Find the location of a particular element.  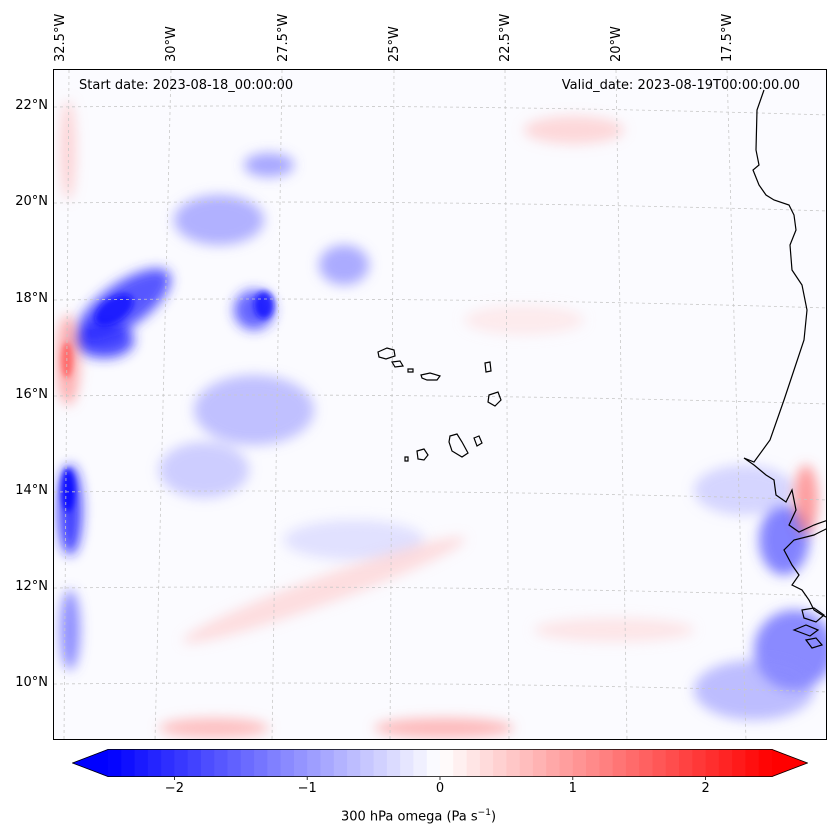

colorbar is located at coordinates (440, 764).